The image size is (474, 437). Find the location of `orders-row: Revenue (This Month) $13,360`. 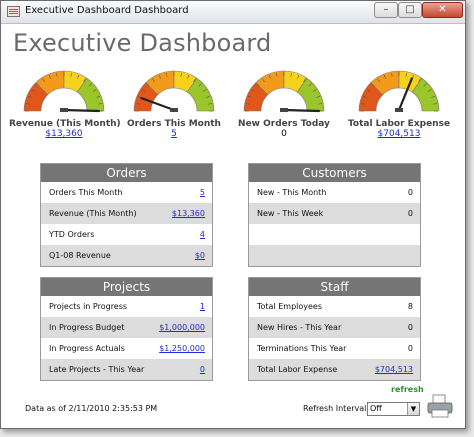

orders-row: Revenue (This Month) $13,360 is located at coordinates (126, 213).